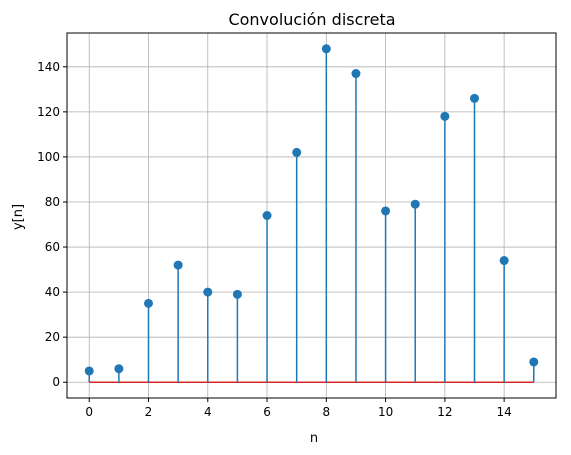 This screenshot has width=571, height=455. I want to click on chart-title: Convolución discreta, so click(311, 19).